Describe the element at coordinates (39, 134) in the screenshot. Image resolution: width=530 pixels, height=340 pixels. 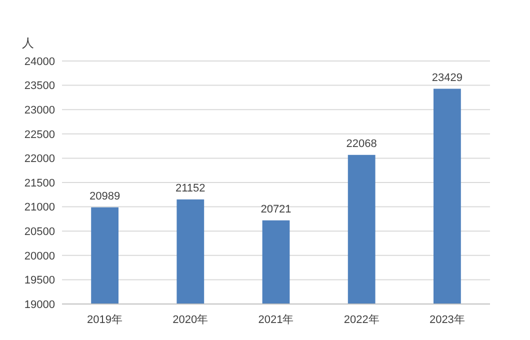
I see `y-tick-label: 22500` at that location.